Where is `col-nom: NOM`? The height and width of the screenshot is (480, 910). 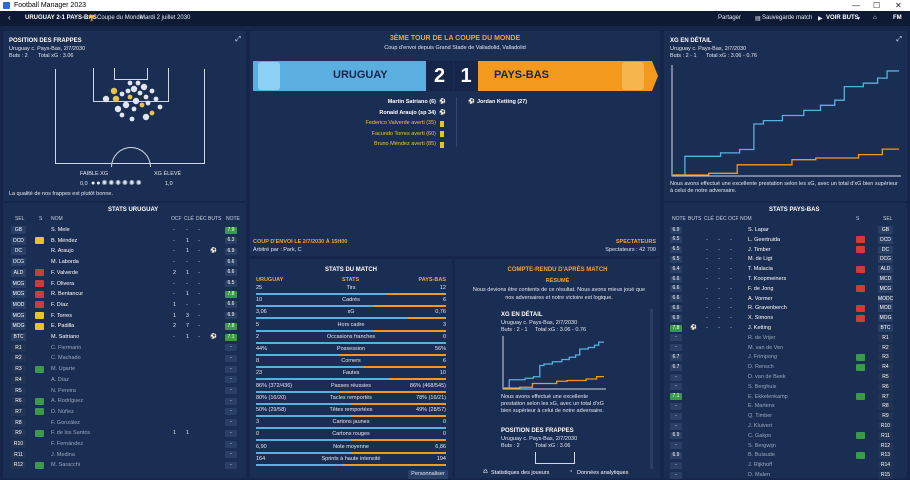
col-nom: NOM is located at coordinates (57, 219).